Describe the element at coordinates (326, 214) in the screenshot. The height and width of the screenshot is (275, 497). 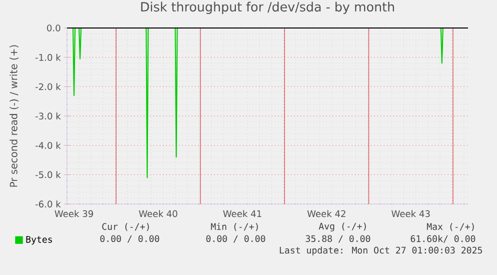
I see `x-tick-label: Week 42` at that location.